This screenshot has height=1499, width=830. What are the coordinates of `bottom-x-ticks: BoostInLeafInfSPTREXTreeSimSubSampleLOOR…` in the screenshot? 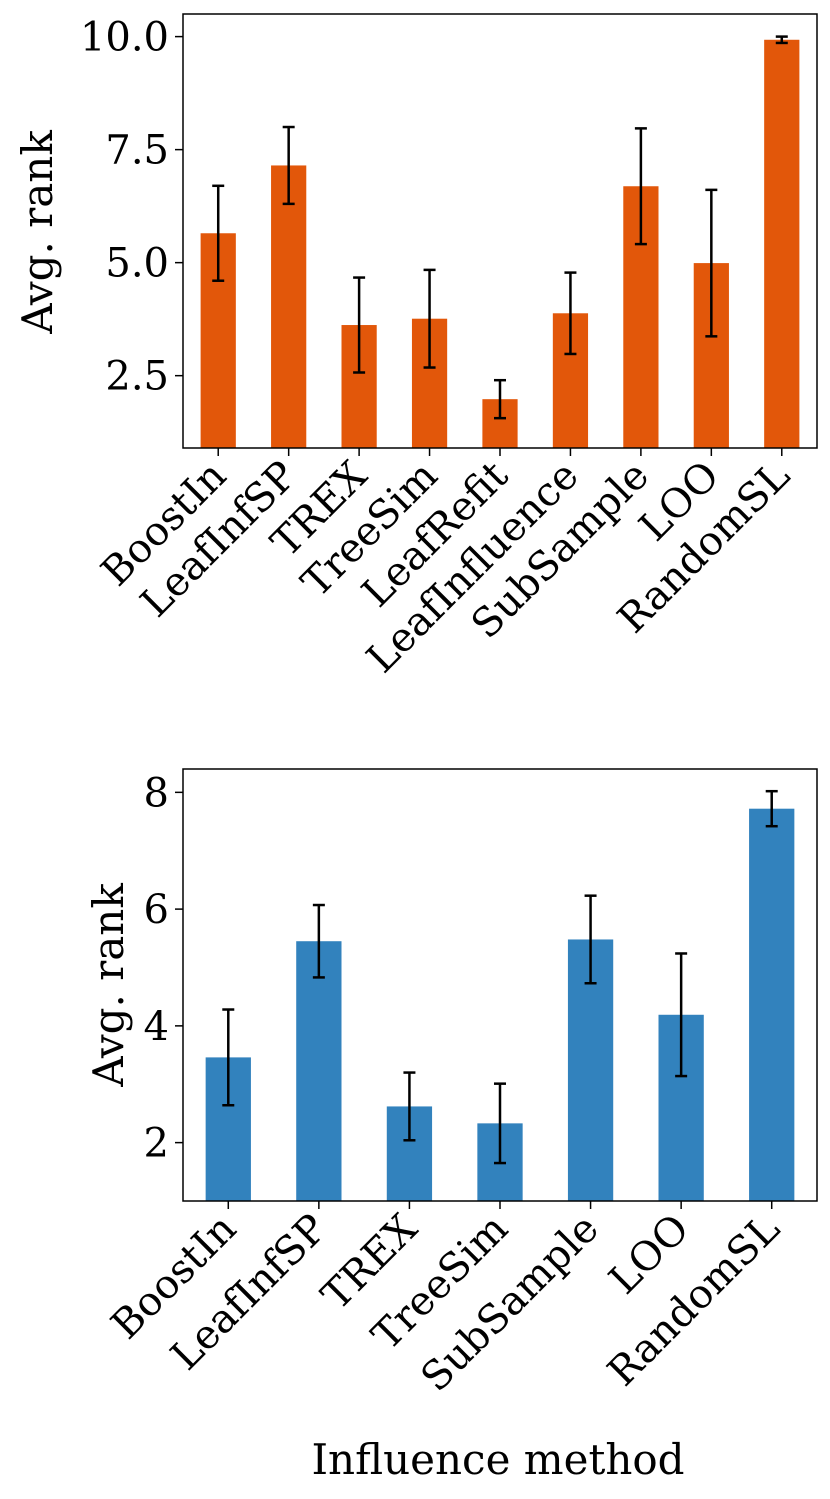 It's located at (446, 1301).